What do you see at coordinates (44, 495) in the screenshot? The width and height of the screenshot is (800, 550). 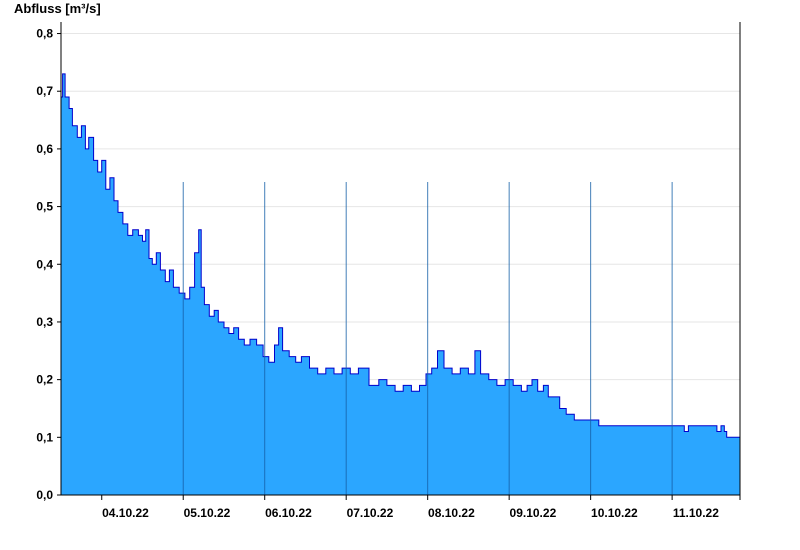 I see `y-tick-label: 0,0` at bounding box center [44, 495].